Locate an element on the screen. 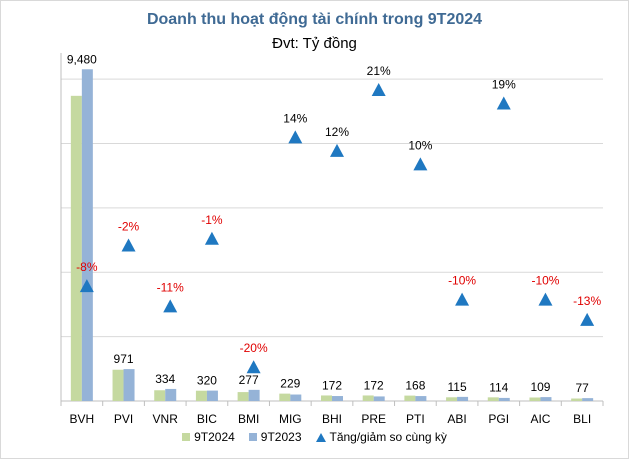  bar-9t2023-pre is located at coordinates (379, 398).